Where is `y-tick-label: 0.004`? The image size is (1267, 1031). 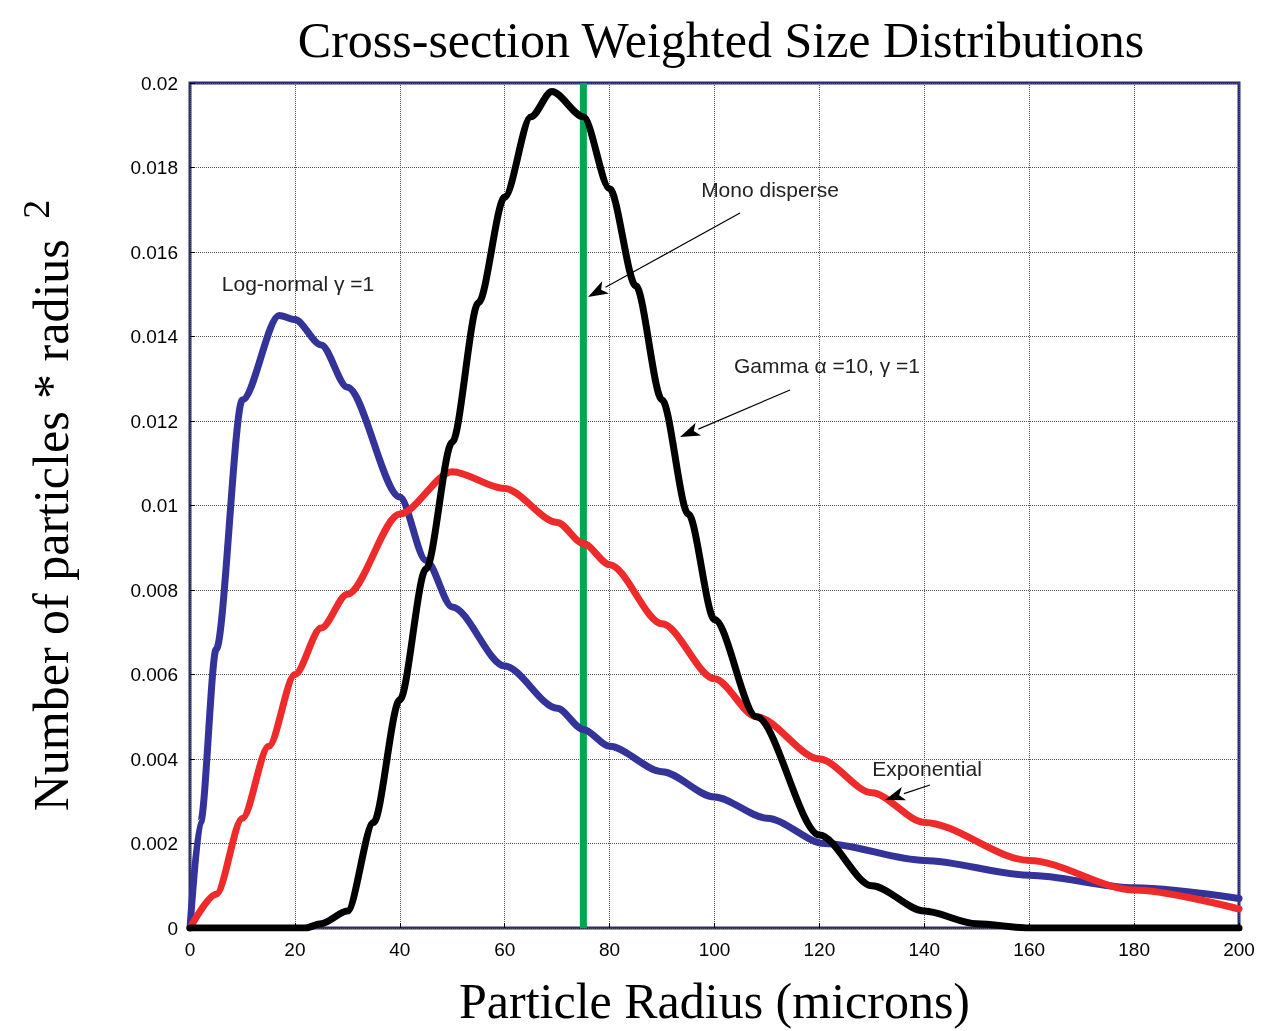
y-tick-label: 0.004 is located at coordinates (154, 759).